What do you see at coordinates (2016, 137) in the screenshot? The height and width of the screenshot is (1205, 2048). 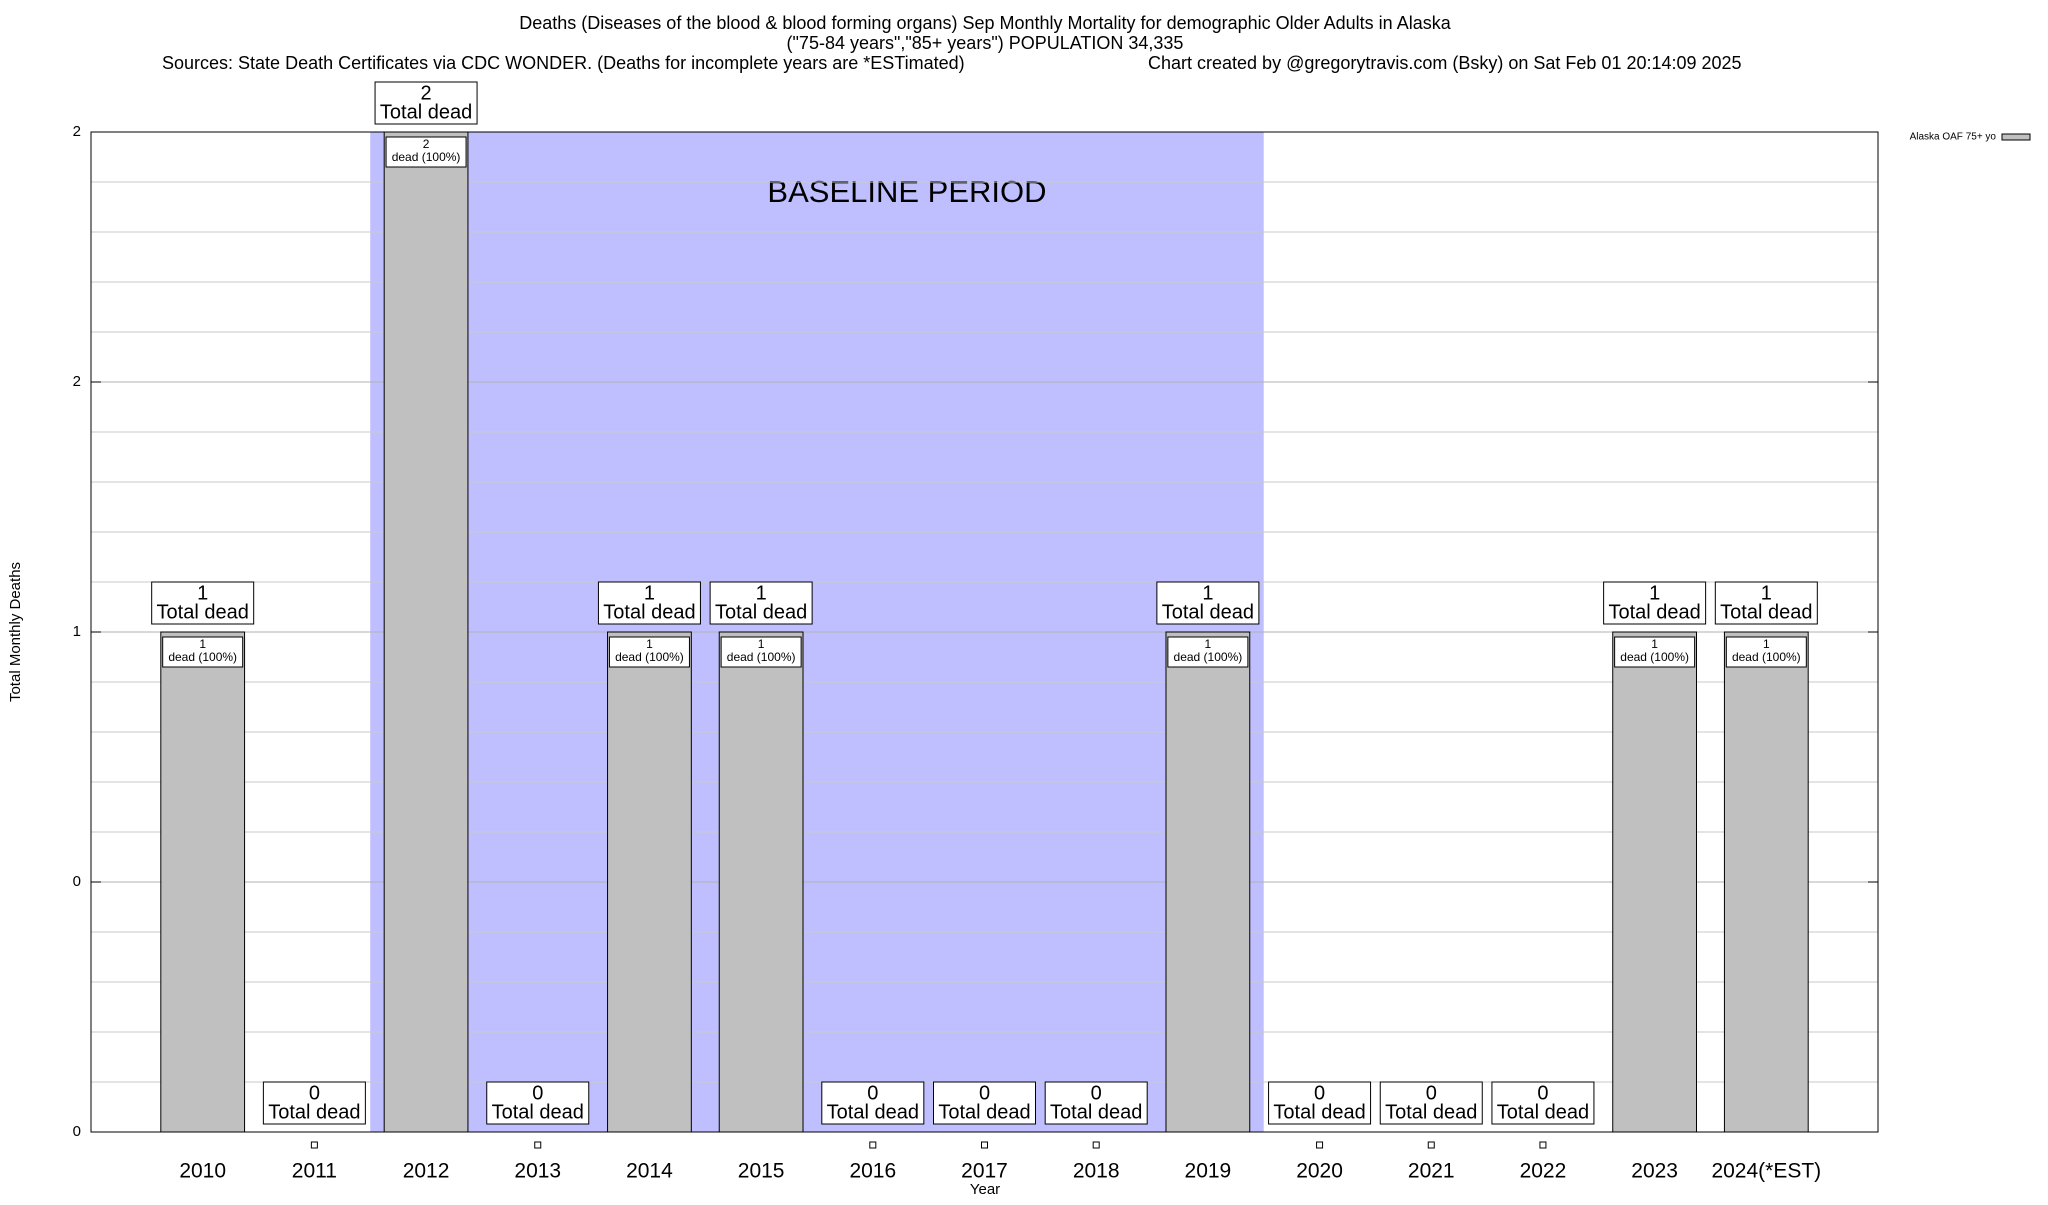 I see `legend-swatch` at bounding box center [2016, 137].